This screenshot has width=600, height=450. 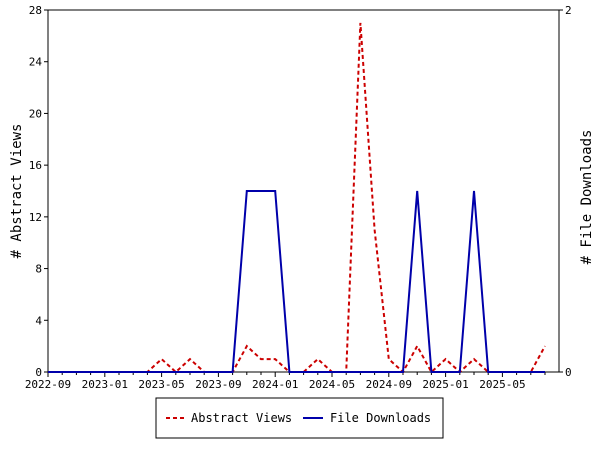 What do you see at coordinates (38, 372) in the screenshot?
I see `y-left-tick-label: 0` at bounding box center [38, 372].